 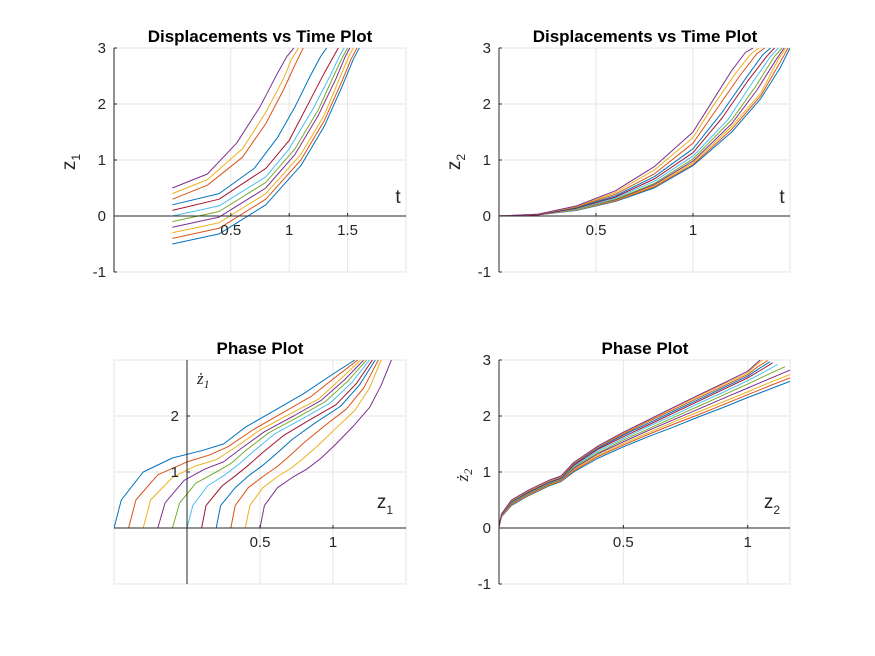 I want to click on axes: 0.5 1 1 2, so click(x=260, y=472).